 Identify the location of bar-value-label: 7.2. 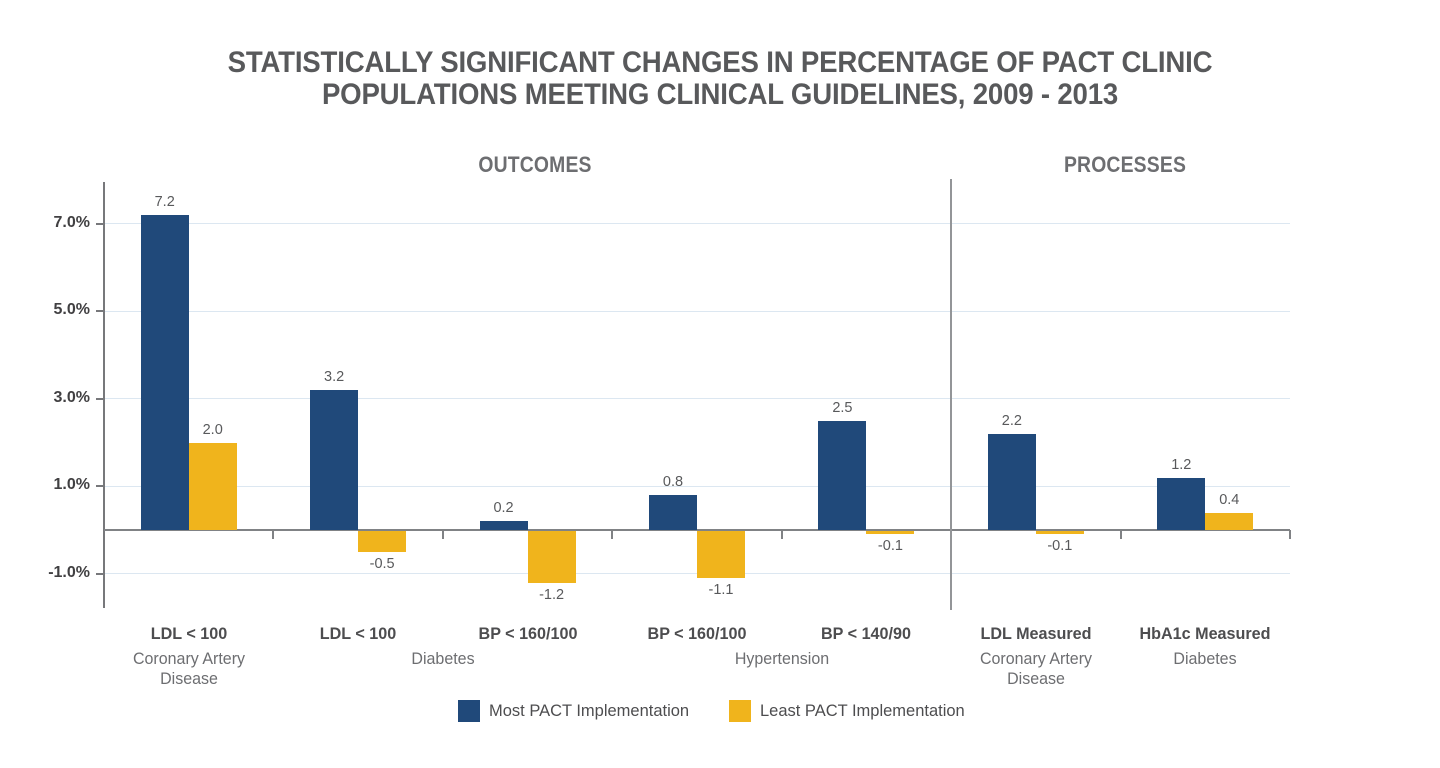
(164, 202).